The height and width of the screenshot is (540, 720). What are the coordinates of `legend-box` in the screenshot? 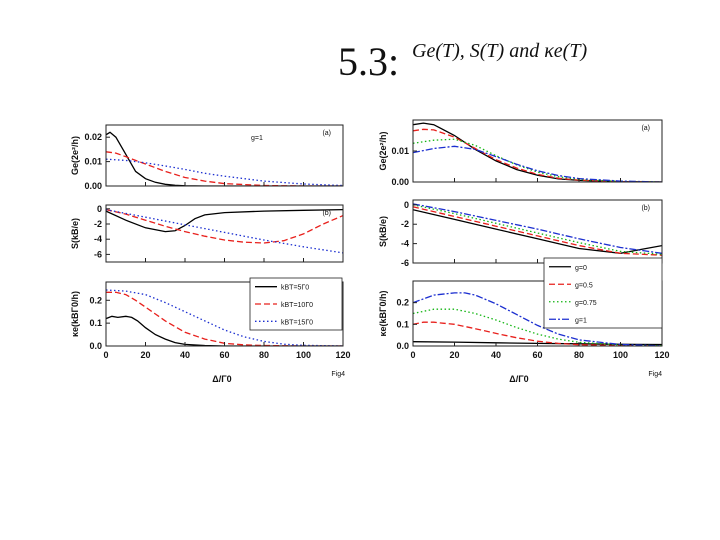 It's located at (603, 293).